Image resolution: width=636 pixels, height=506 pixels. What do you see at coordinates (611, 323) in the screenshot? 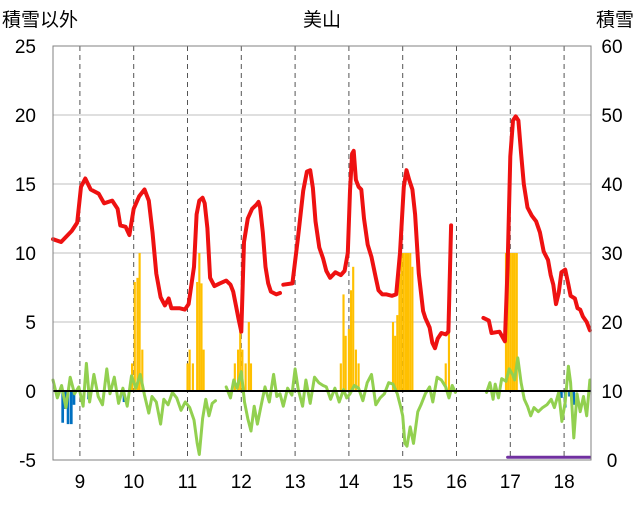
I see `right-tick-label: 20` at bounding box center [611, 323].